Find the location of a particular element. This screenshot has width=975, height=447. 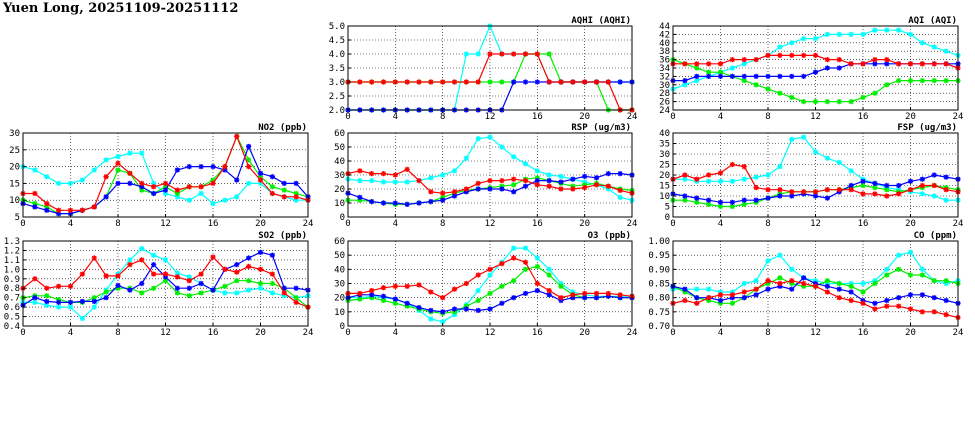

x-tick-label: 8 is located at coordinates (442, 224).